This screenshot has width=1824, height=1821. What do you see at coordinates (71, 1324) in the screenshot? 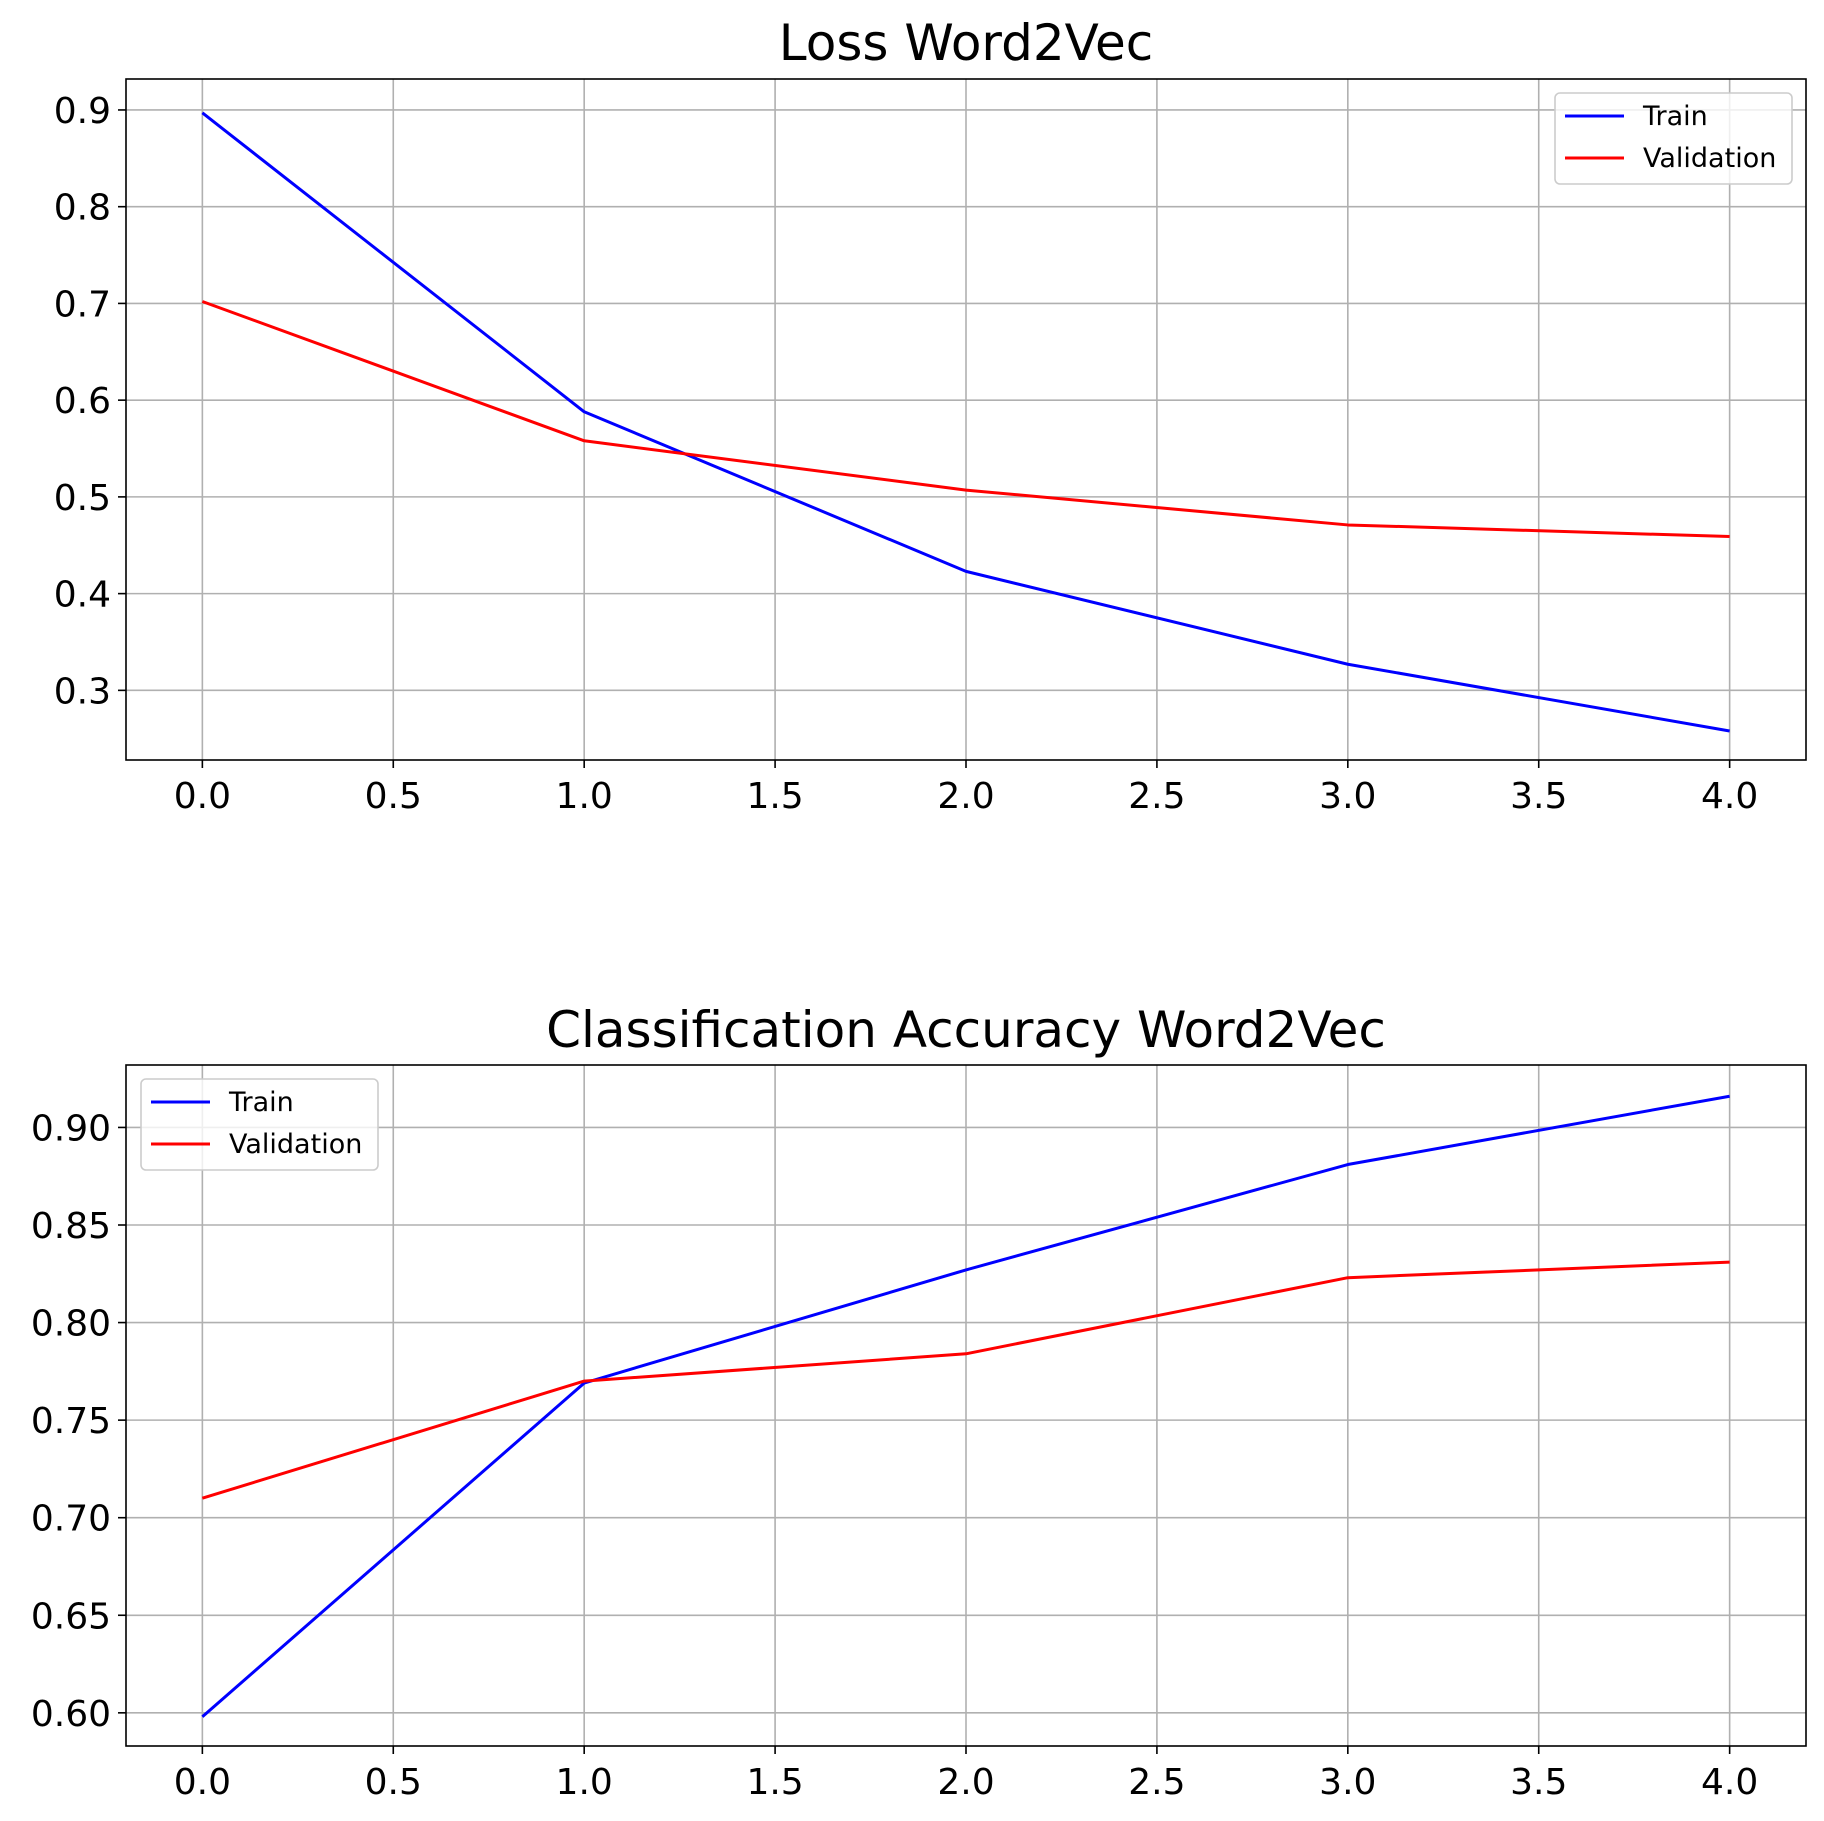
I see `y-tick-label: 0.80` at bounding box center [71, 1324].